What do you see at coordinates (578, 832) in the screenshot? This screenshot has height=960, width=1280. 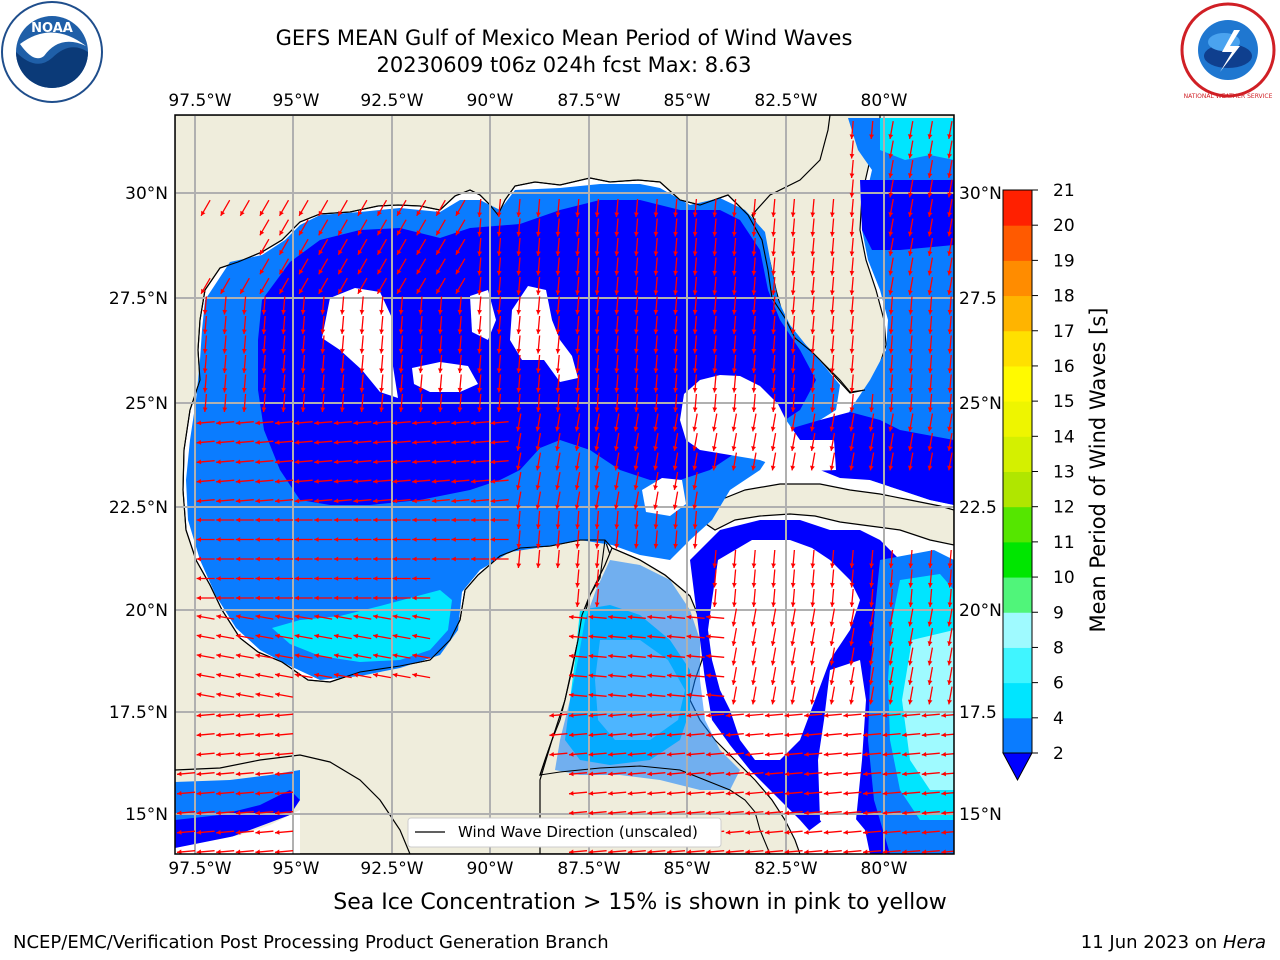 I see `legend-label: Wind Wave Direction (unscaled)` at bounding box center [578, 832].